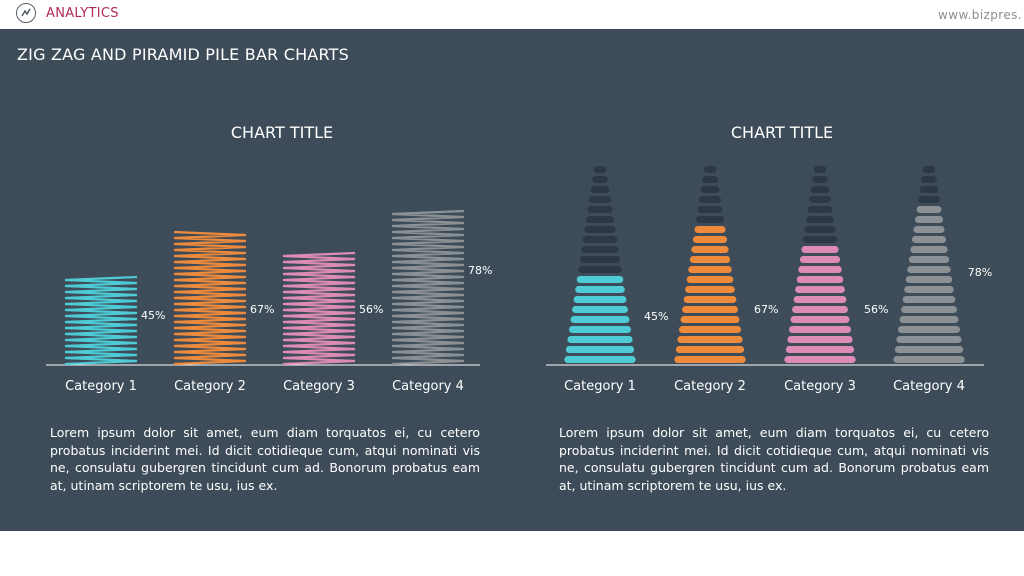  Describe the element at coordinates (480, 270) in the screenshot. I see `value-label-zigzag-4: 78%` at that location.